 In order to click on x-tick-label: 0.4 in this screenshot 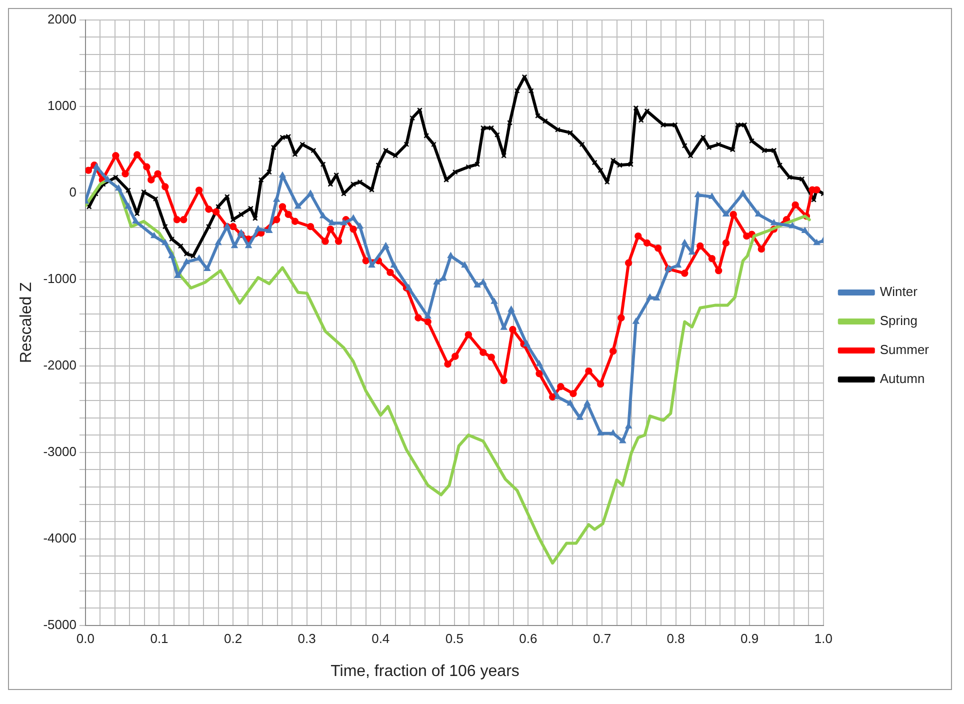, I will do `click(381, 638)`.